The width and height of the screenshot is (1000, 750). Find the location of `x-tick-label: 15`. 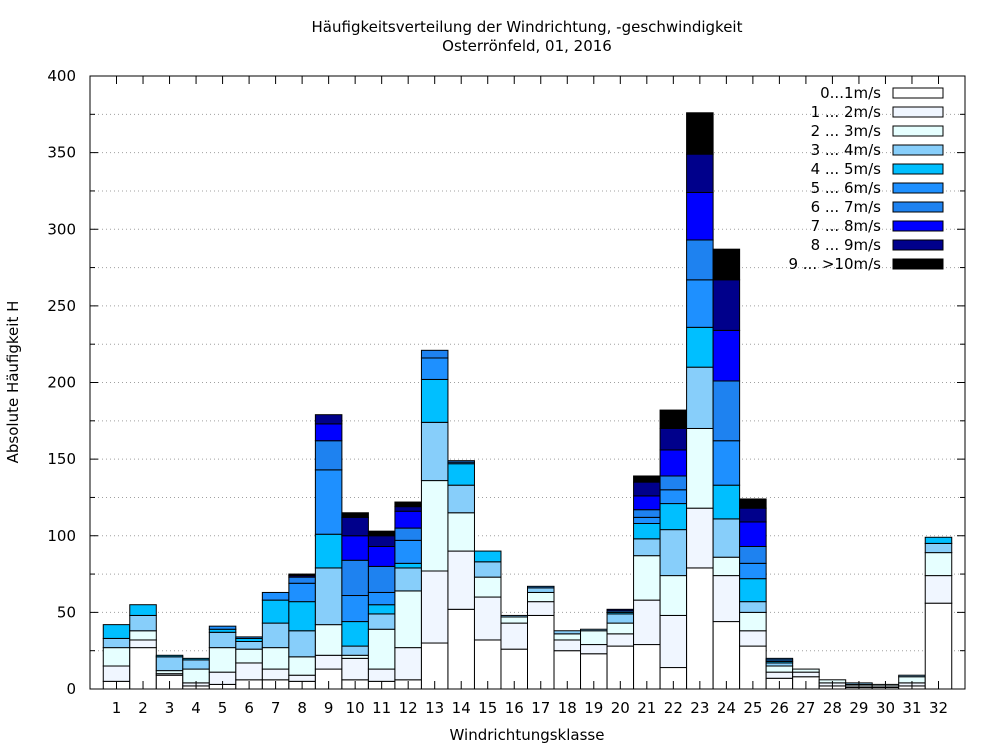

x-tick-label: 15 is located at coordinates (487, 708).